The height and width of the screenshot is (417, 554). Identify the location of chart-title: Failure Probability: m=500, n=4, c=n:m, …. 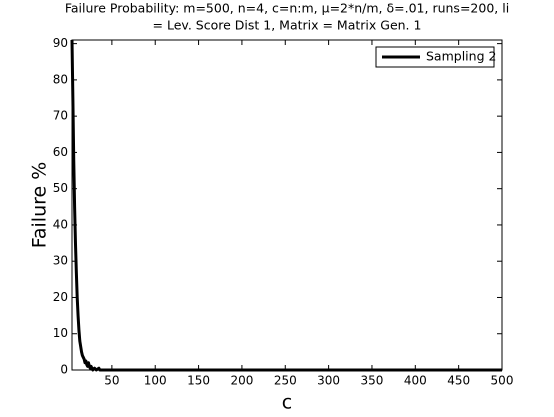
(287, 8).